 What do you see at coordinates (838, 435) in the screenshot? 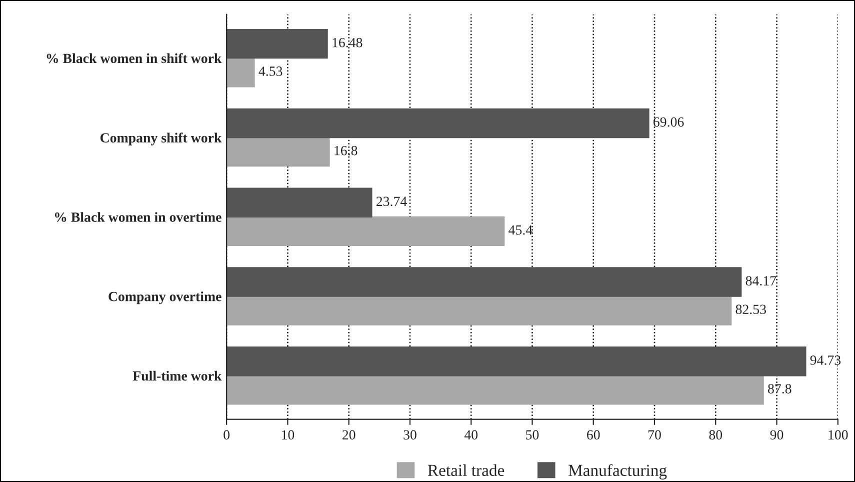
I see `x-tick-label: 100` at bounding box center [838, 435].